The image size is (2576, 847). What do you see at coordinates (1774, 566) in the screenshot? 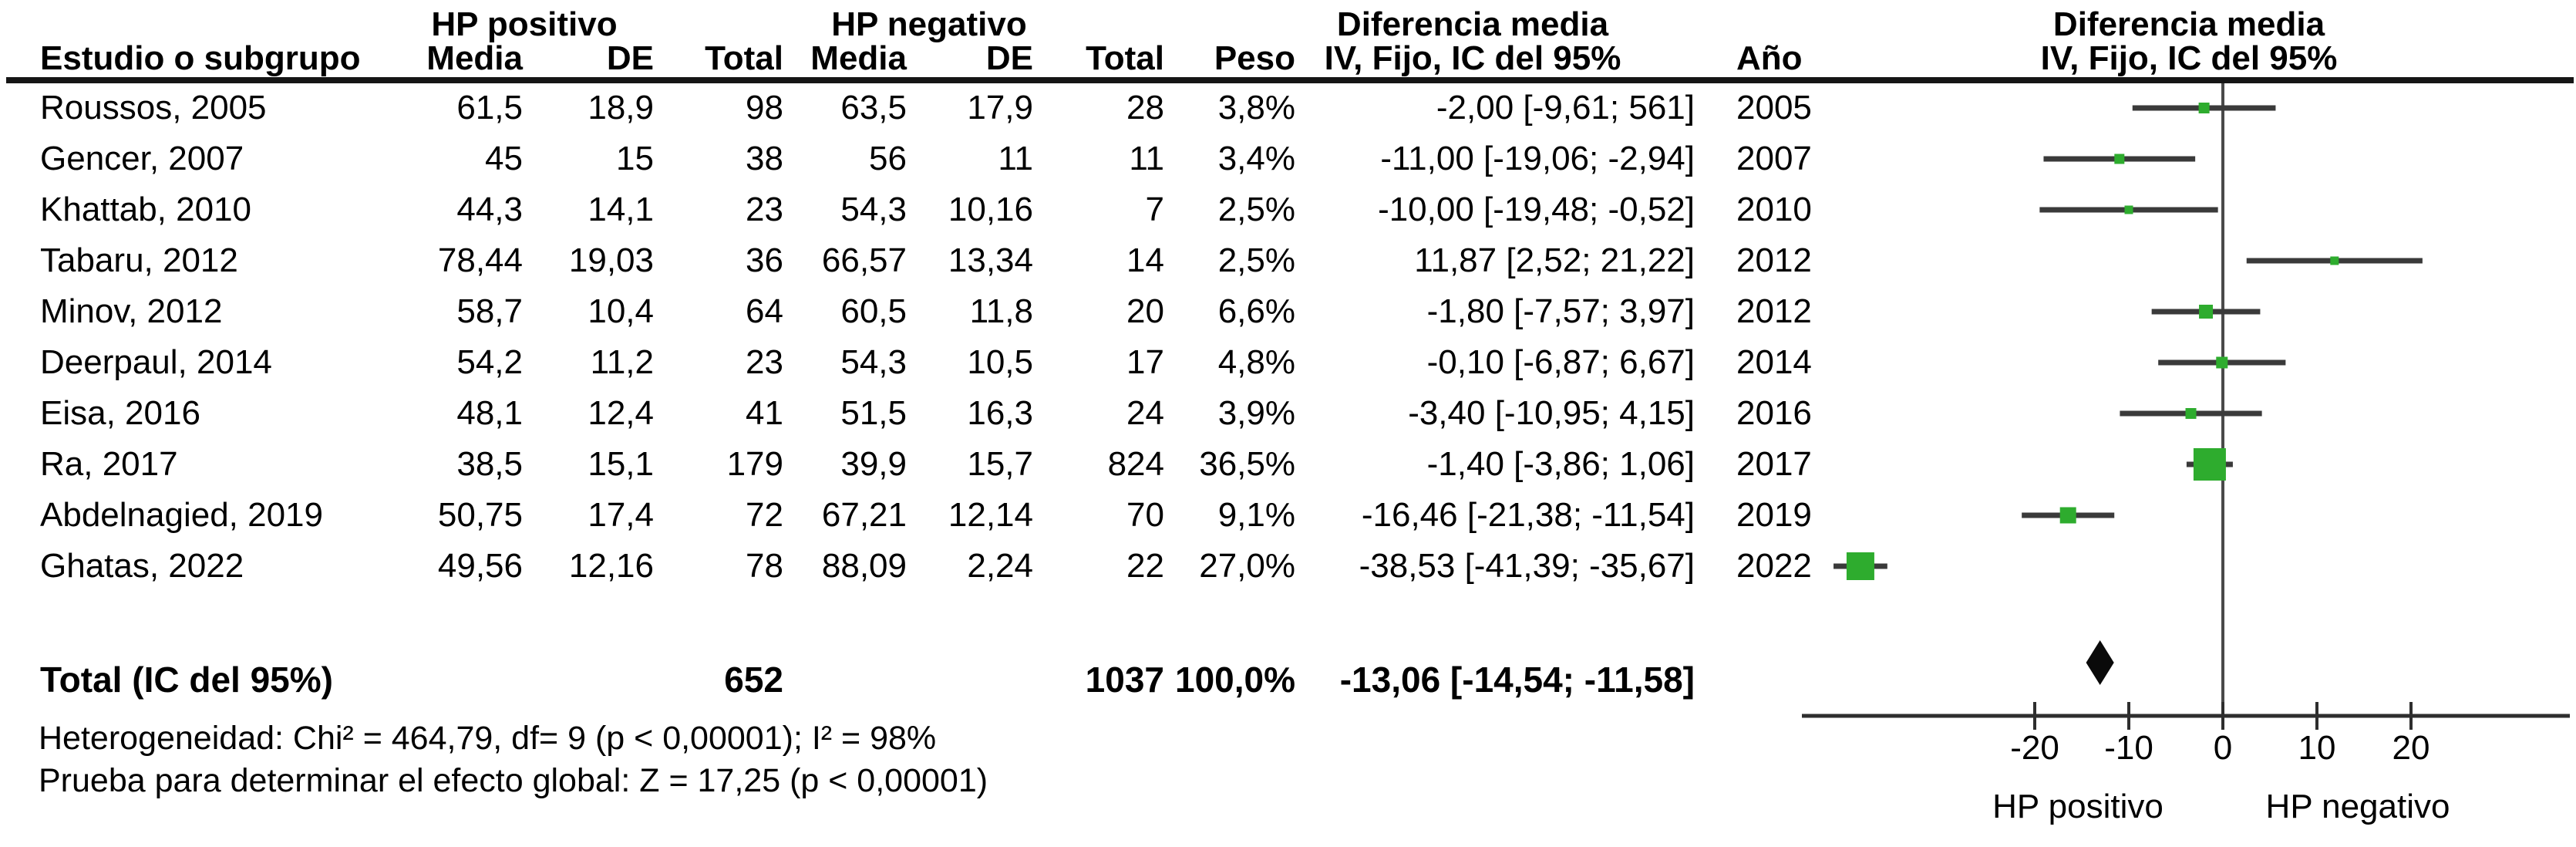
I see `year: 2022` at bounding box center [1774, 566].